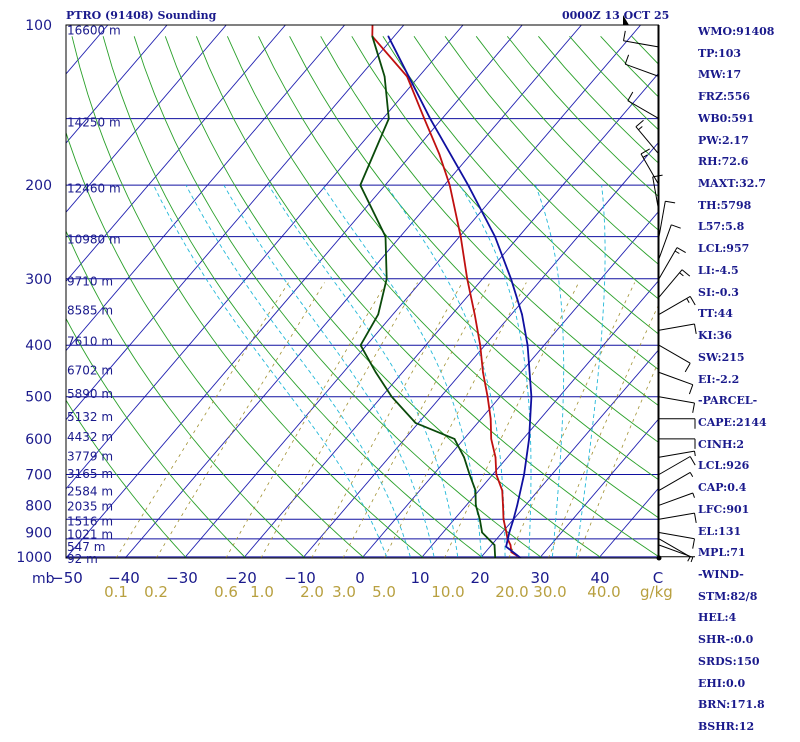  Describe the element at coordinates (90, 491) in the screenshot. I see `height-label: 2584 m` at that location.